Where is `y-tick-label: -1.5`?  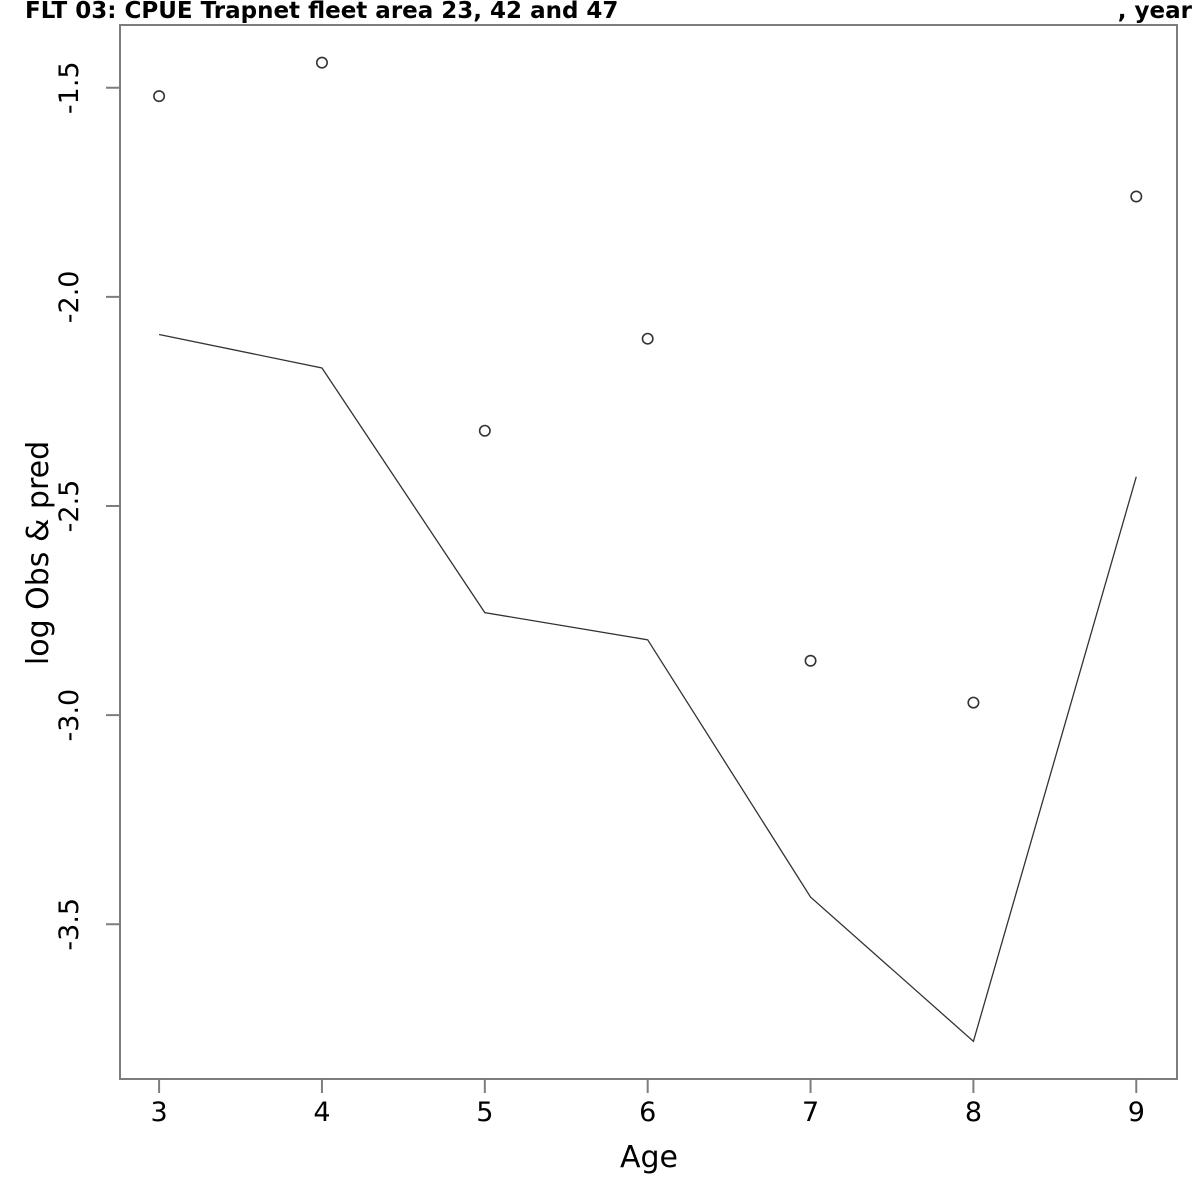 y-tick-label: -1.5 is located at coordinates (69, 87).